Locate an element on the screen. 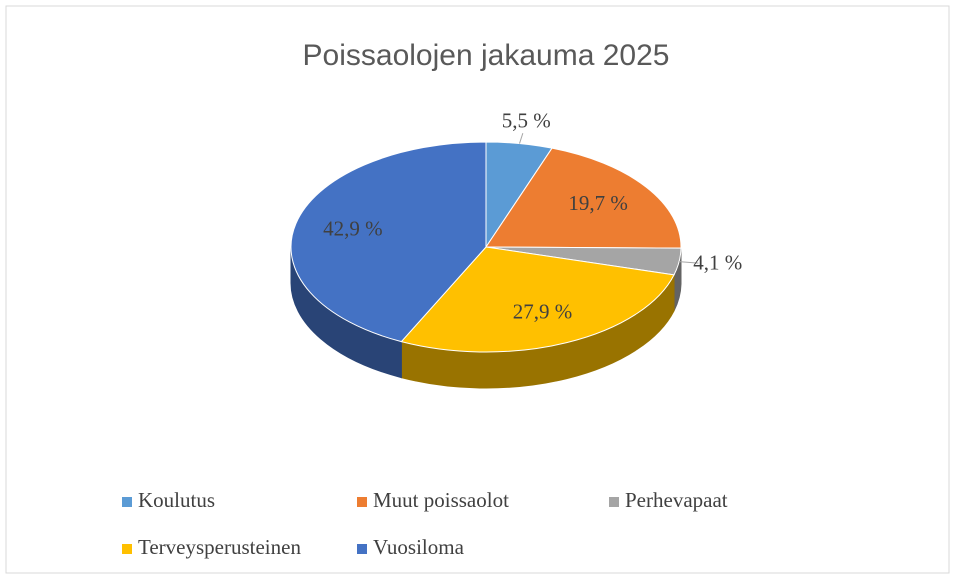 The height and width of the screenshot is (579, 955). data-label: 27,9 % is located at coordinates (543, 312).